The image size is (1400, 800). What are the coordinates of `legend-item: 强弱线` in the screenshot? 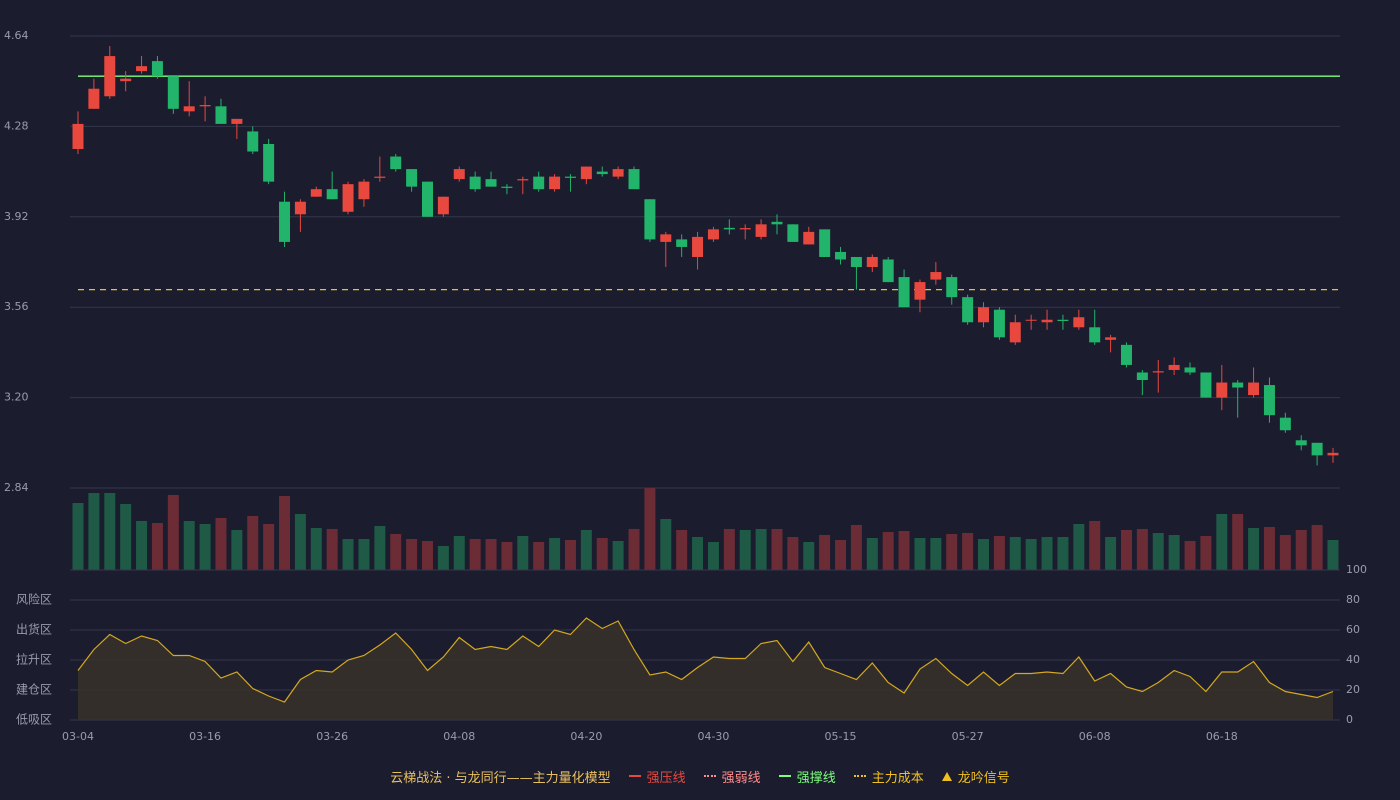 It's located at (732, 776).